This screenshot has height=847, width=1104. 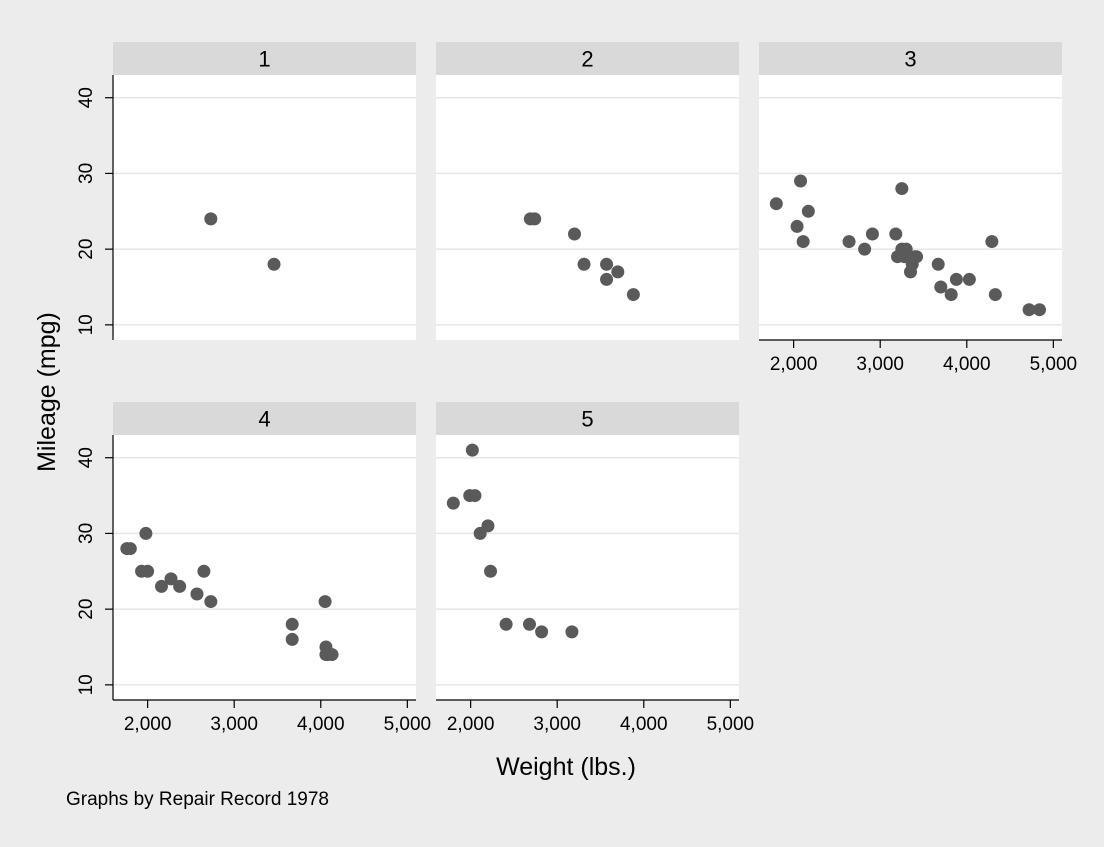 I want to click on panel-2: 2, so click(x=587, y=191).